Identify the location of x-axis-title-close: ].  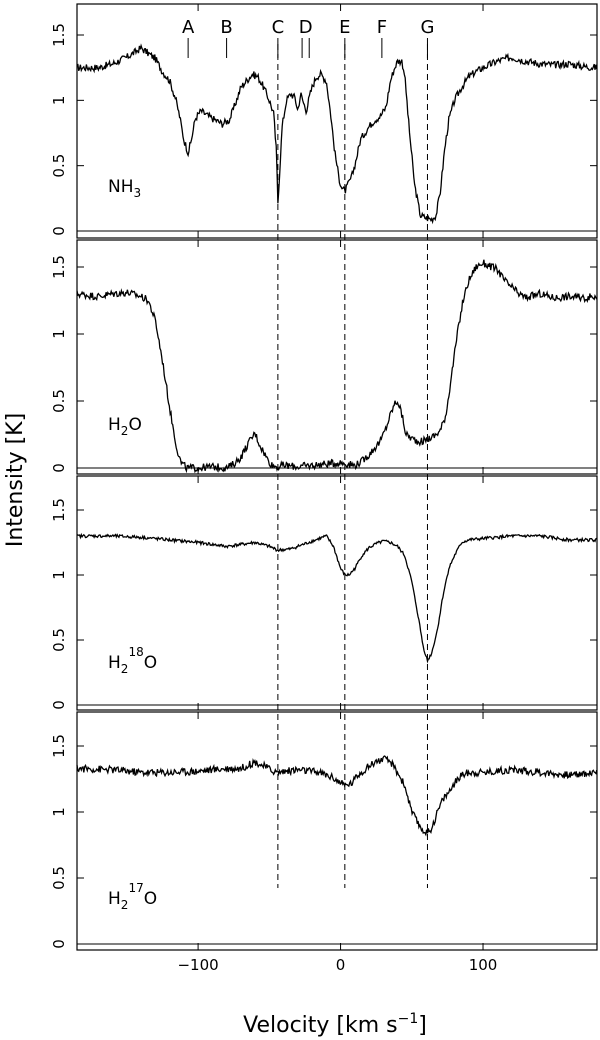
(422, 1025).